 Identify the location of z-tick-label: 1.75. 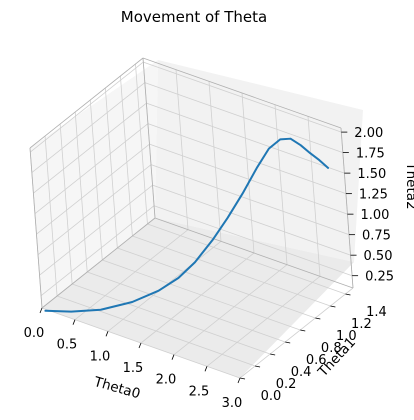
(370, 154).